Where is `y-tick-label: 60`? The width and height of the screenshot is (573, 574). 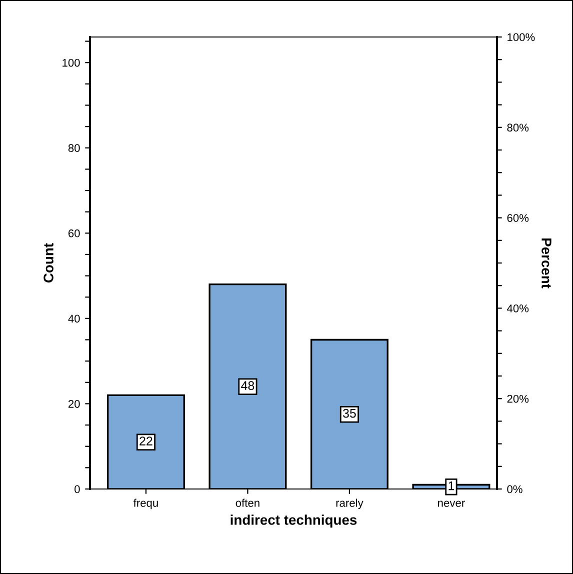
y-tick-label: 60 is located at coordinates (74, 233).